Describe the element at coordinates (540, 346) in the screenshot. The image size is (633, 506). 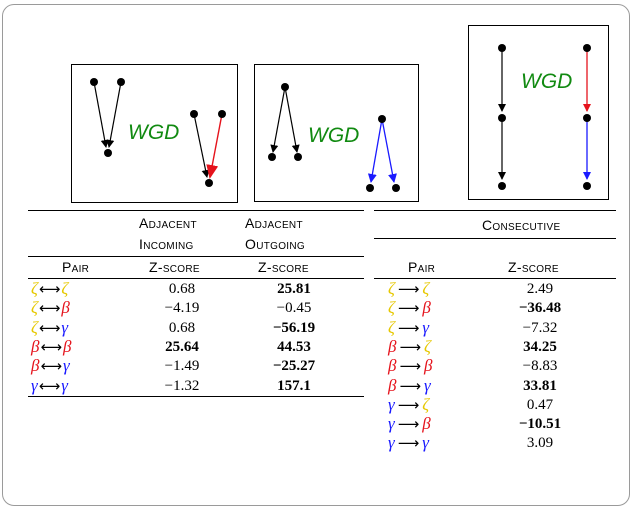
I see `zscore-consecutive-cell: 34.25` at that location.